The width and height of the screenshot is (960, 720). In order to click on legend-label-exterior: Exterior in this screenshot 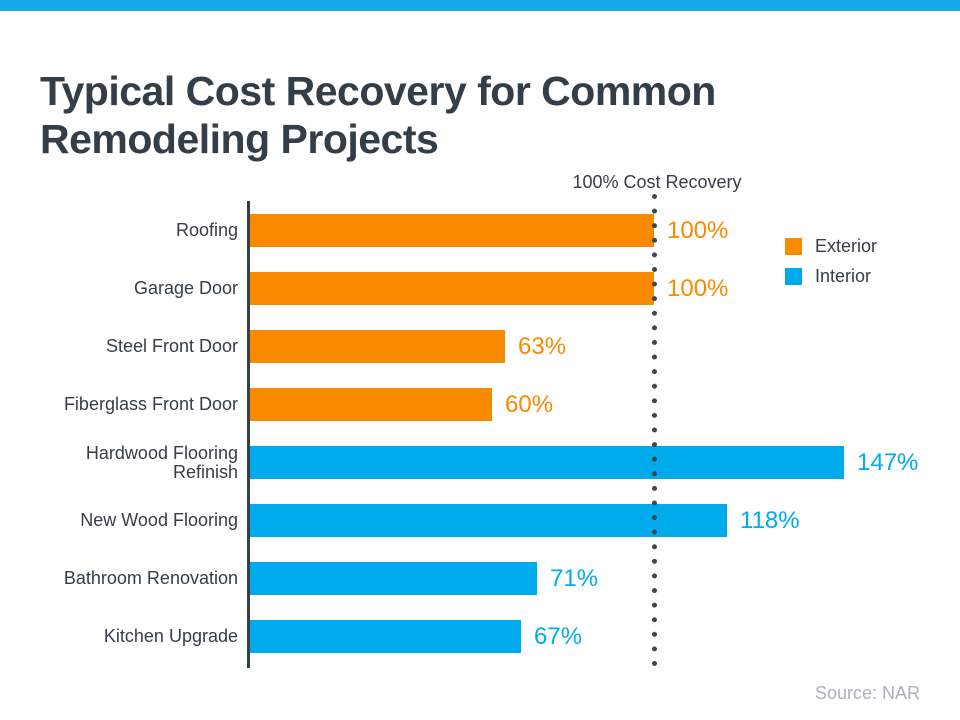, I will do `click(846, 246)`.